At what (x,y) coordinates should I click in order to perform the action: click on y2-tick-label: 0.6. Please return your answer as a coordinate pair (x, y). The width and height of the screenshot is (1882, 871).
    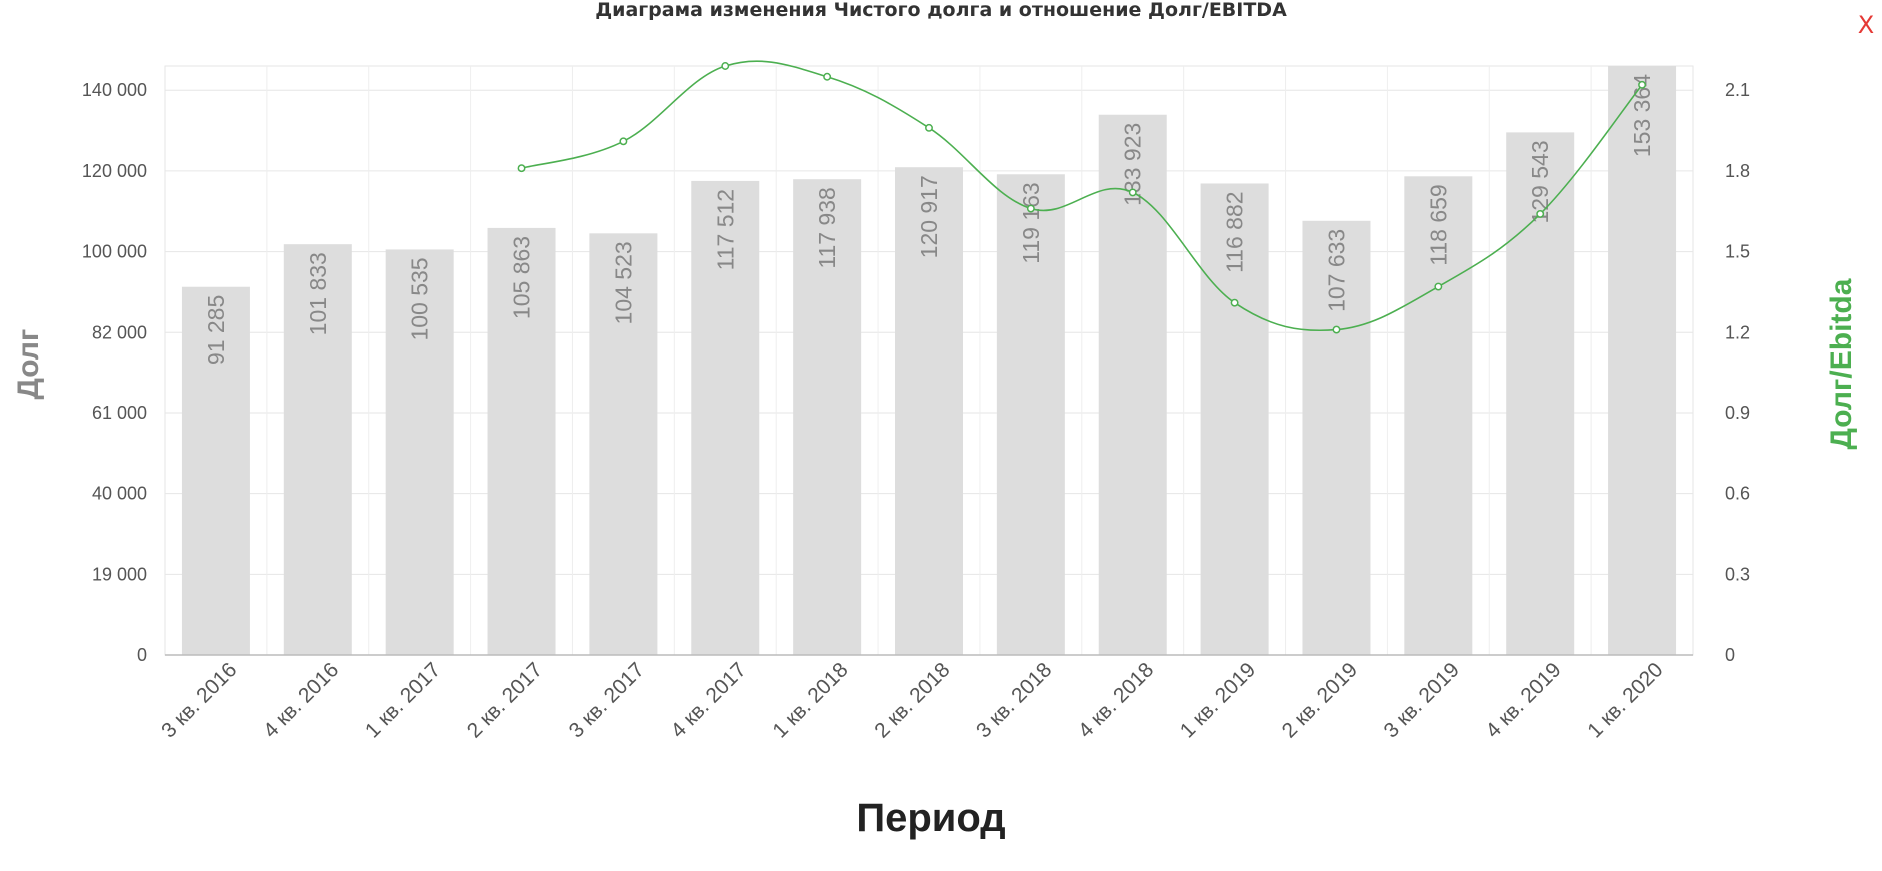
    Looking at the image, I should click on (1737, 494).